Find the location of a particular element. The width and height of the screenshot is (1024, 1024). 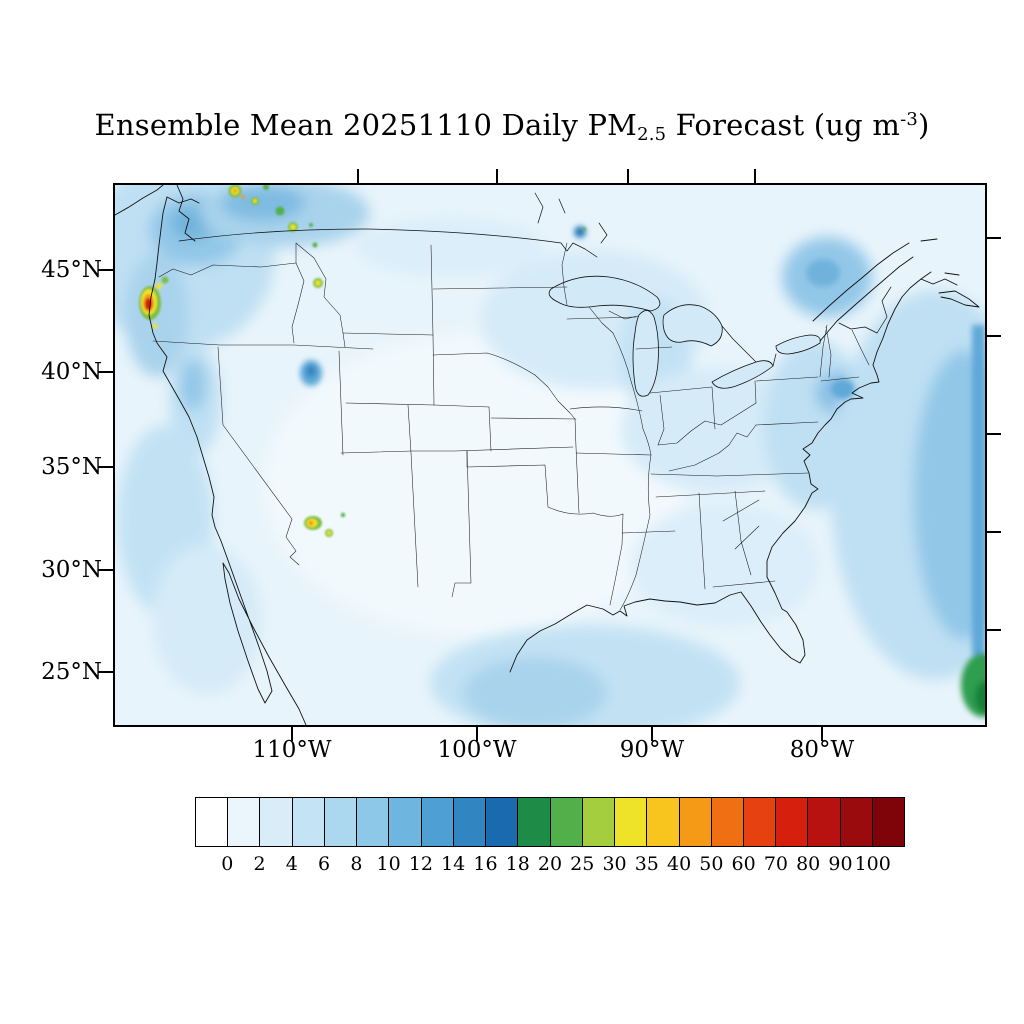

colorbar-tick-label: 6 is located at coordinates (324, 864).